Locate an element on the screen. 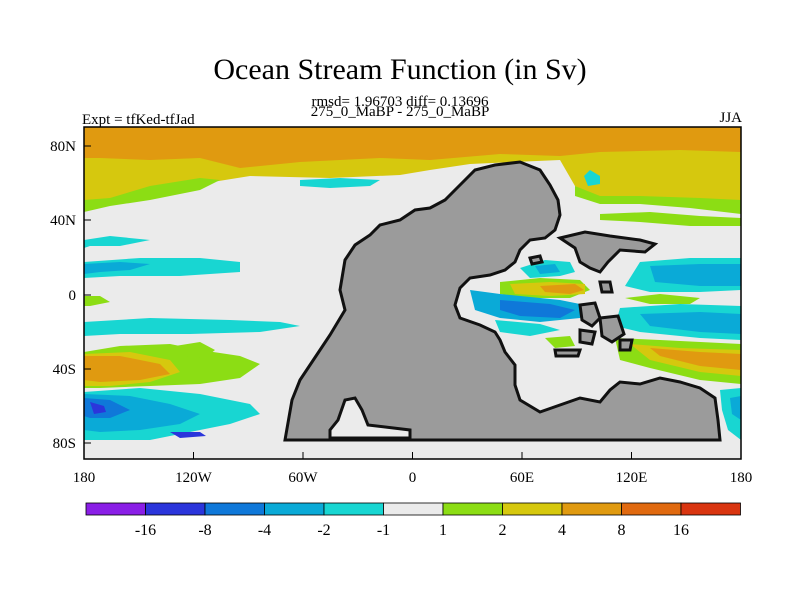  colorbar-label: 4 is located at coordinates (562, 530).